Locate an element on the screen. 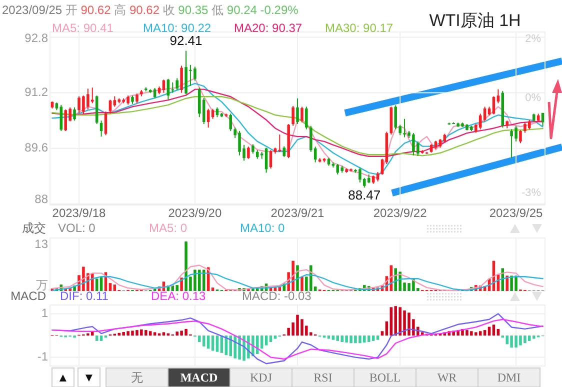 The image size is (562, 387). text: MA30: 90.17 is located at coordinates (359, 28).